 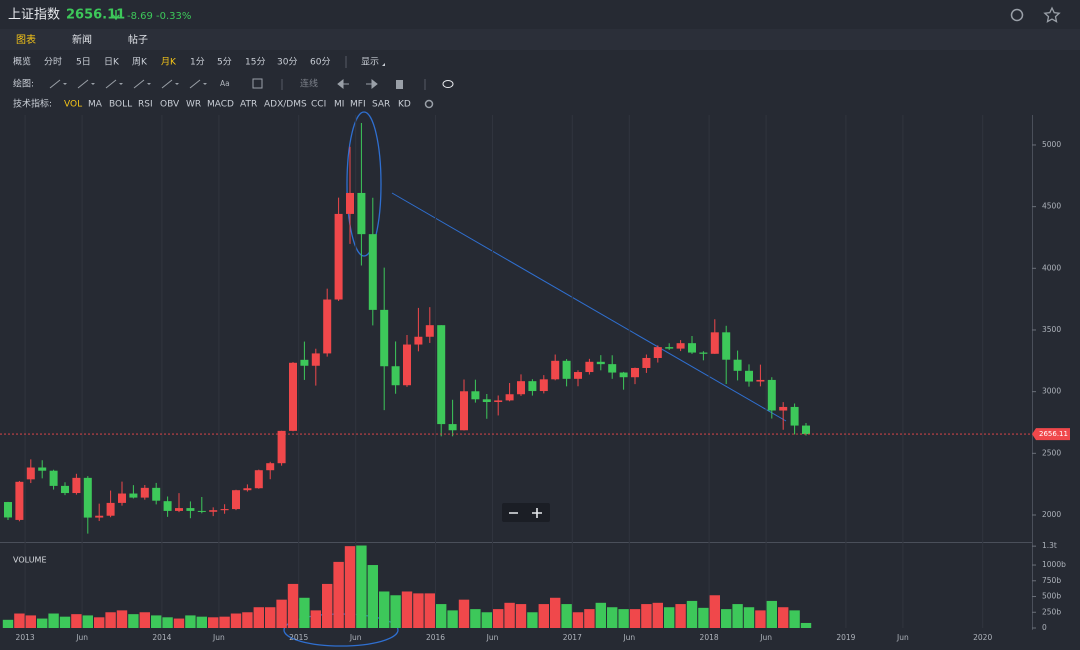 I want to click on period-button: 1分, so click(x=197, y=62).